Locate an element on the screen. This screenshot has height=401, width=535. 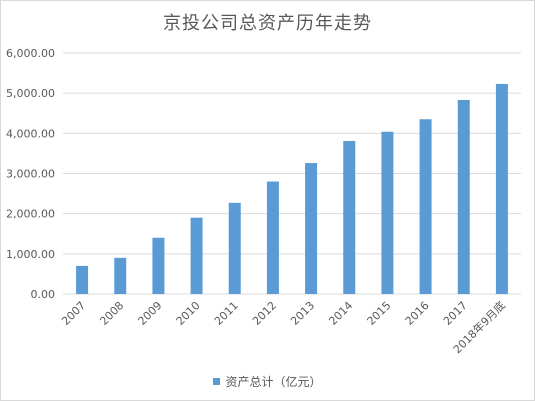
x-tick-label: 2012 is located at coordinates (264, 313).